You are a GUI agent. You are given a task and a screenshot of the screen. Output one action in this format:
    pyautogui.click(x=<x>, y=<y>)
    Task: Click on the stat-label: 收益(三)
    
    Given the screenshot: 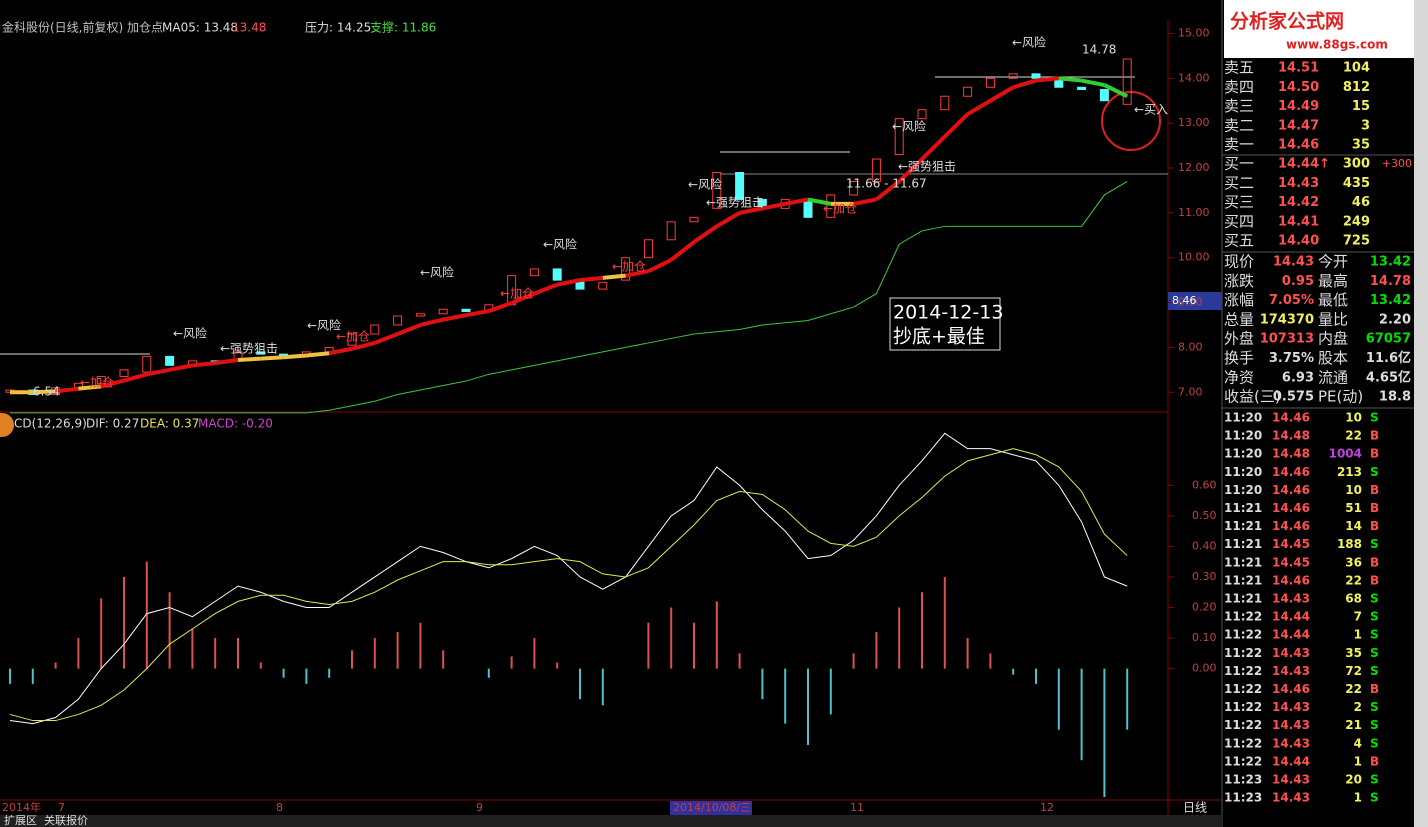 What is the action you would take?
    pyautogui.click(x=1252, y=397)
    